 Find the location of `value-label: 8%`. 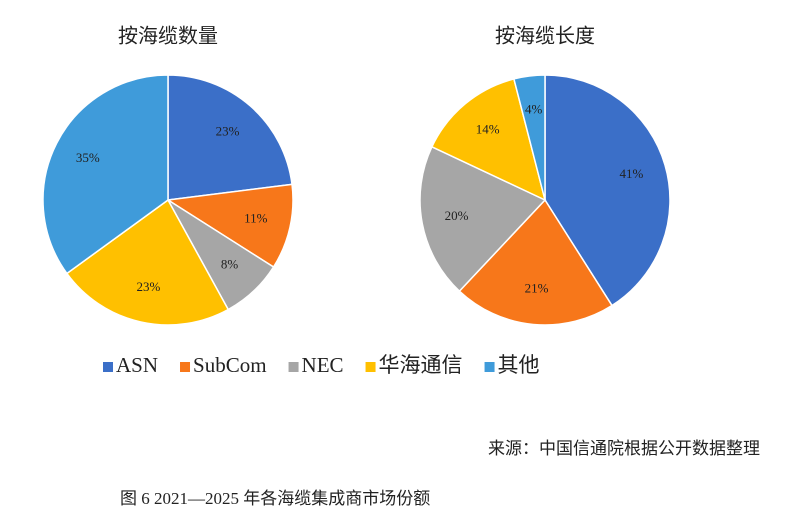

value-label: 8% is located at coordinates (230, 264).